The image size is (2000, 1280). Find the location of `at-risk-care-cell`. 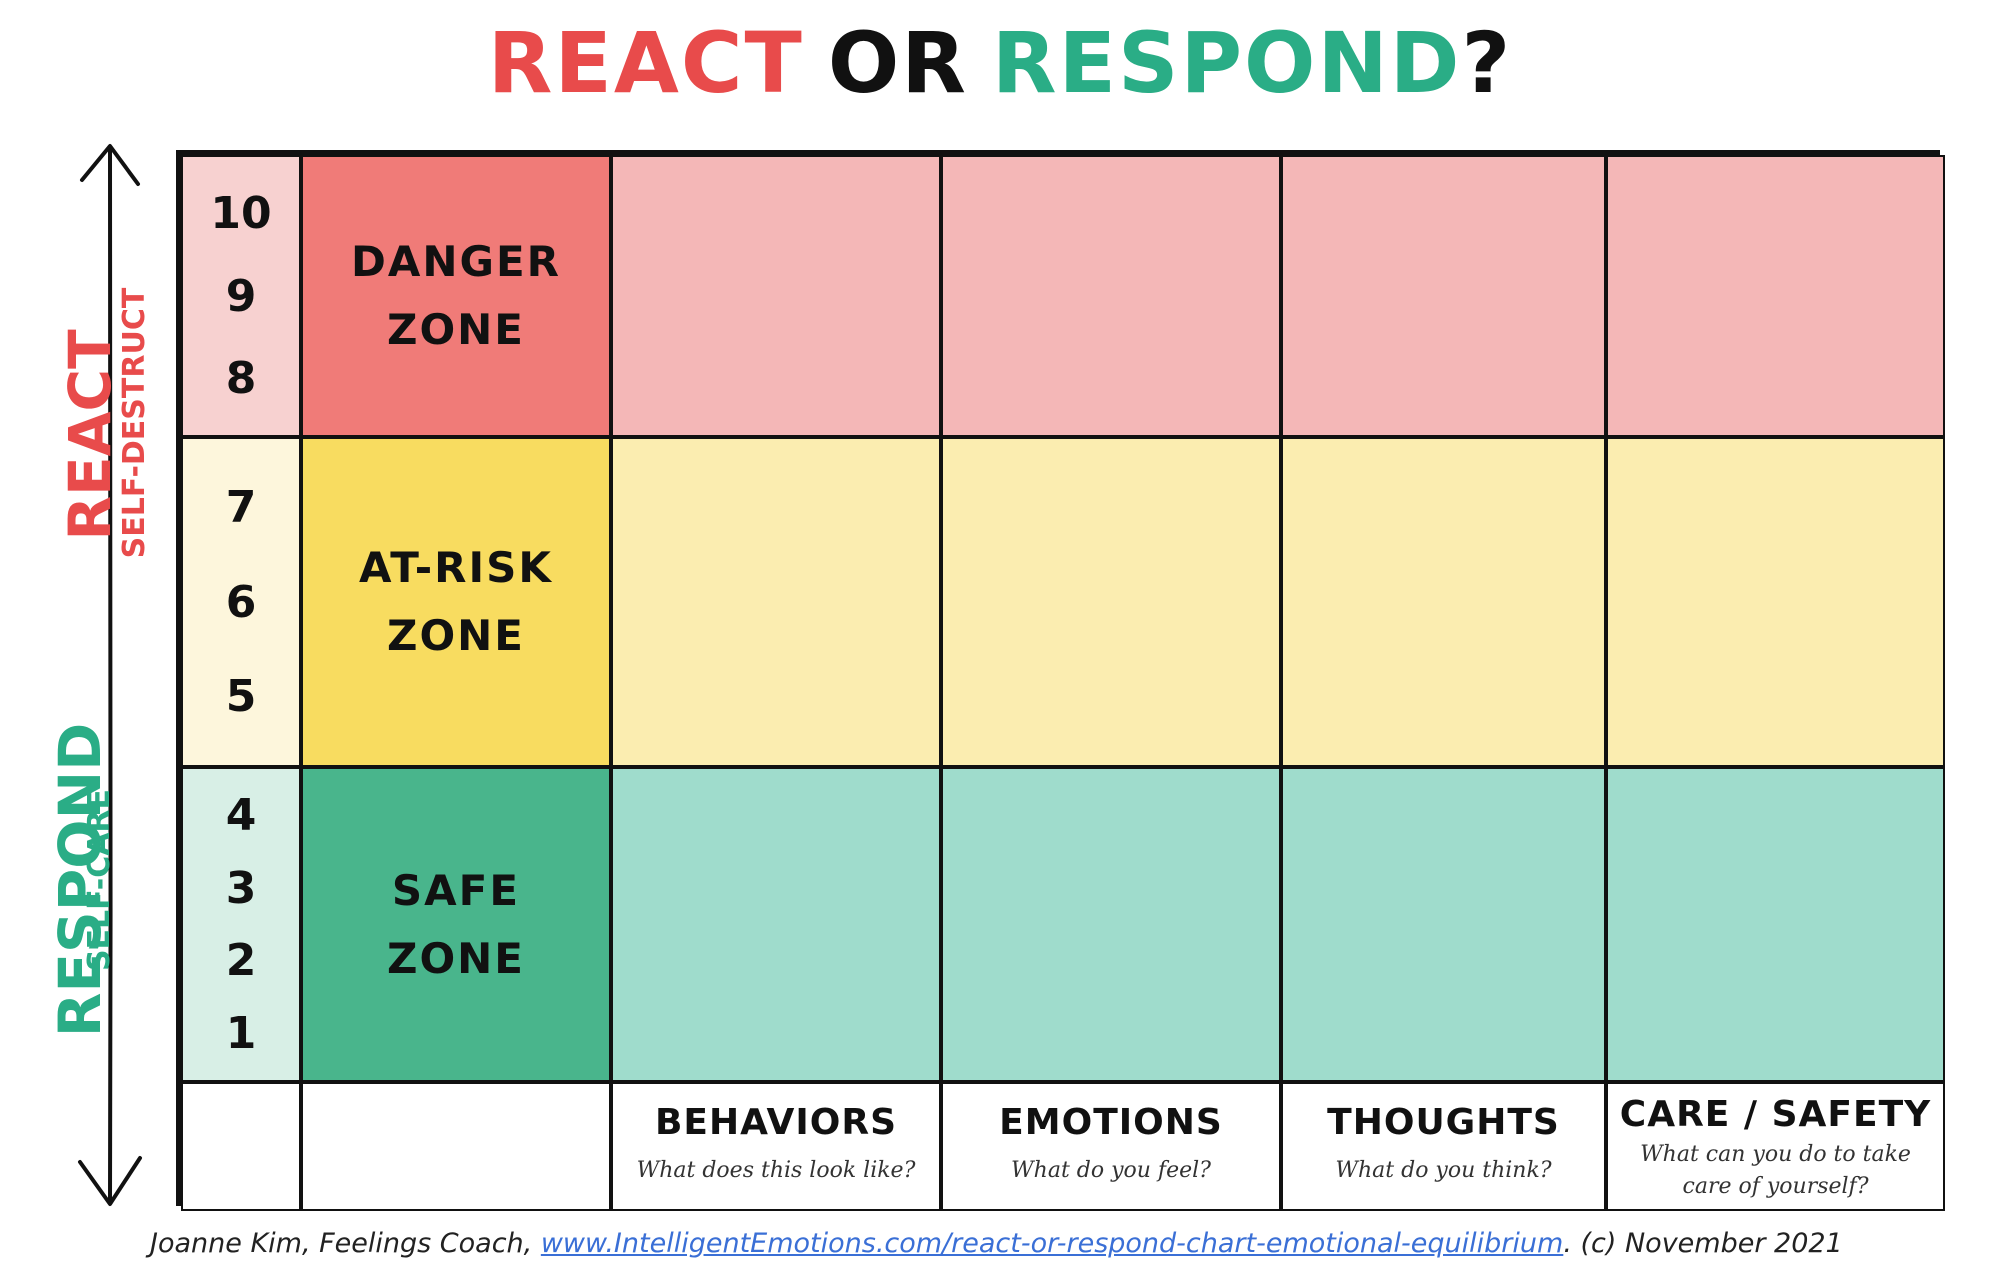

at-risk-care-cell is located at coordinates (1775, 602).